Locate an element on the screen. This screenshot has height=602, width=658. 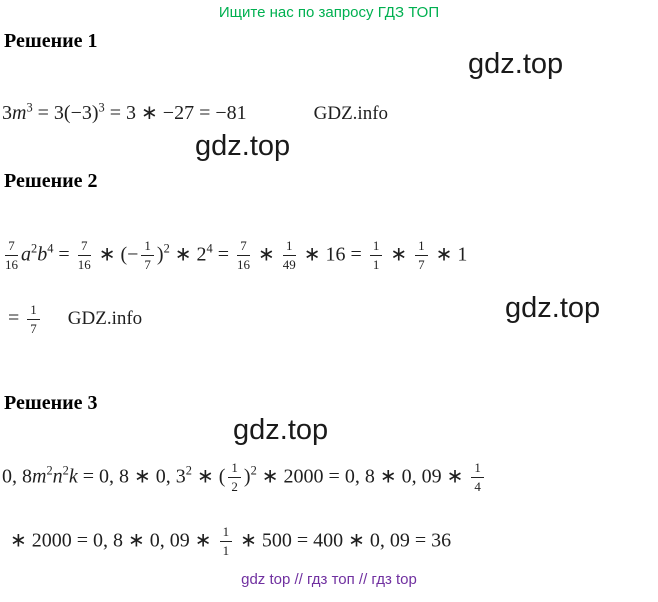
solution-1-equation-line: 3m3 = 3(−3)3 = 3 ∗ −27 = −81 GDZ.info is located at coordinates (195, 112).